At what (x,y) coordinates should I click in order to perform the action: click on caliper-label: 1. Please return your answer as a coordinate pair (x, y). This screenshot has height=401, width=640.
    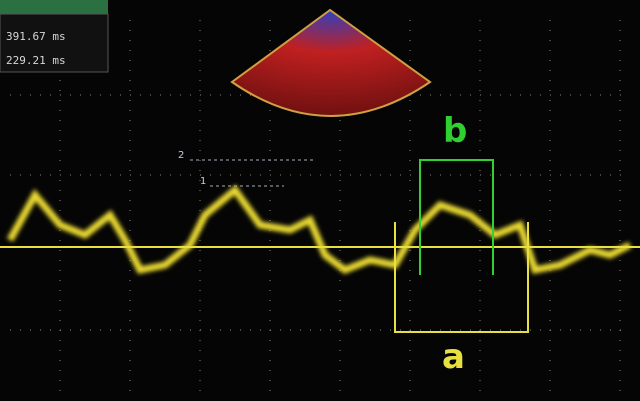
    Looking at the image, I should click on (203, 181).